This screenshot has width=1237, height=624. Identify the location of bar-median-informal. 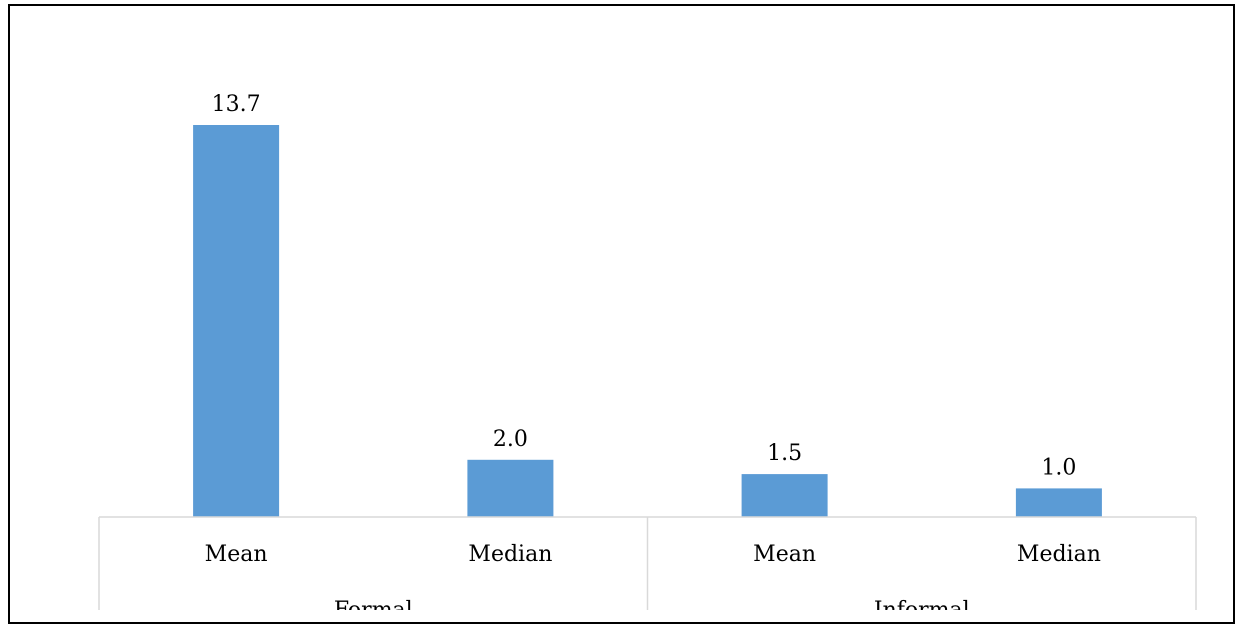
(1058, 502).